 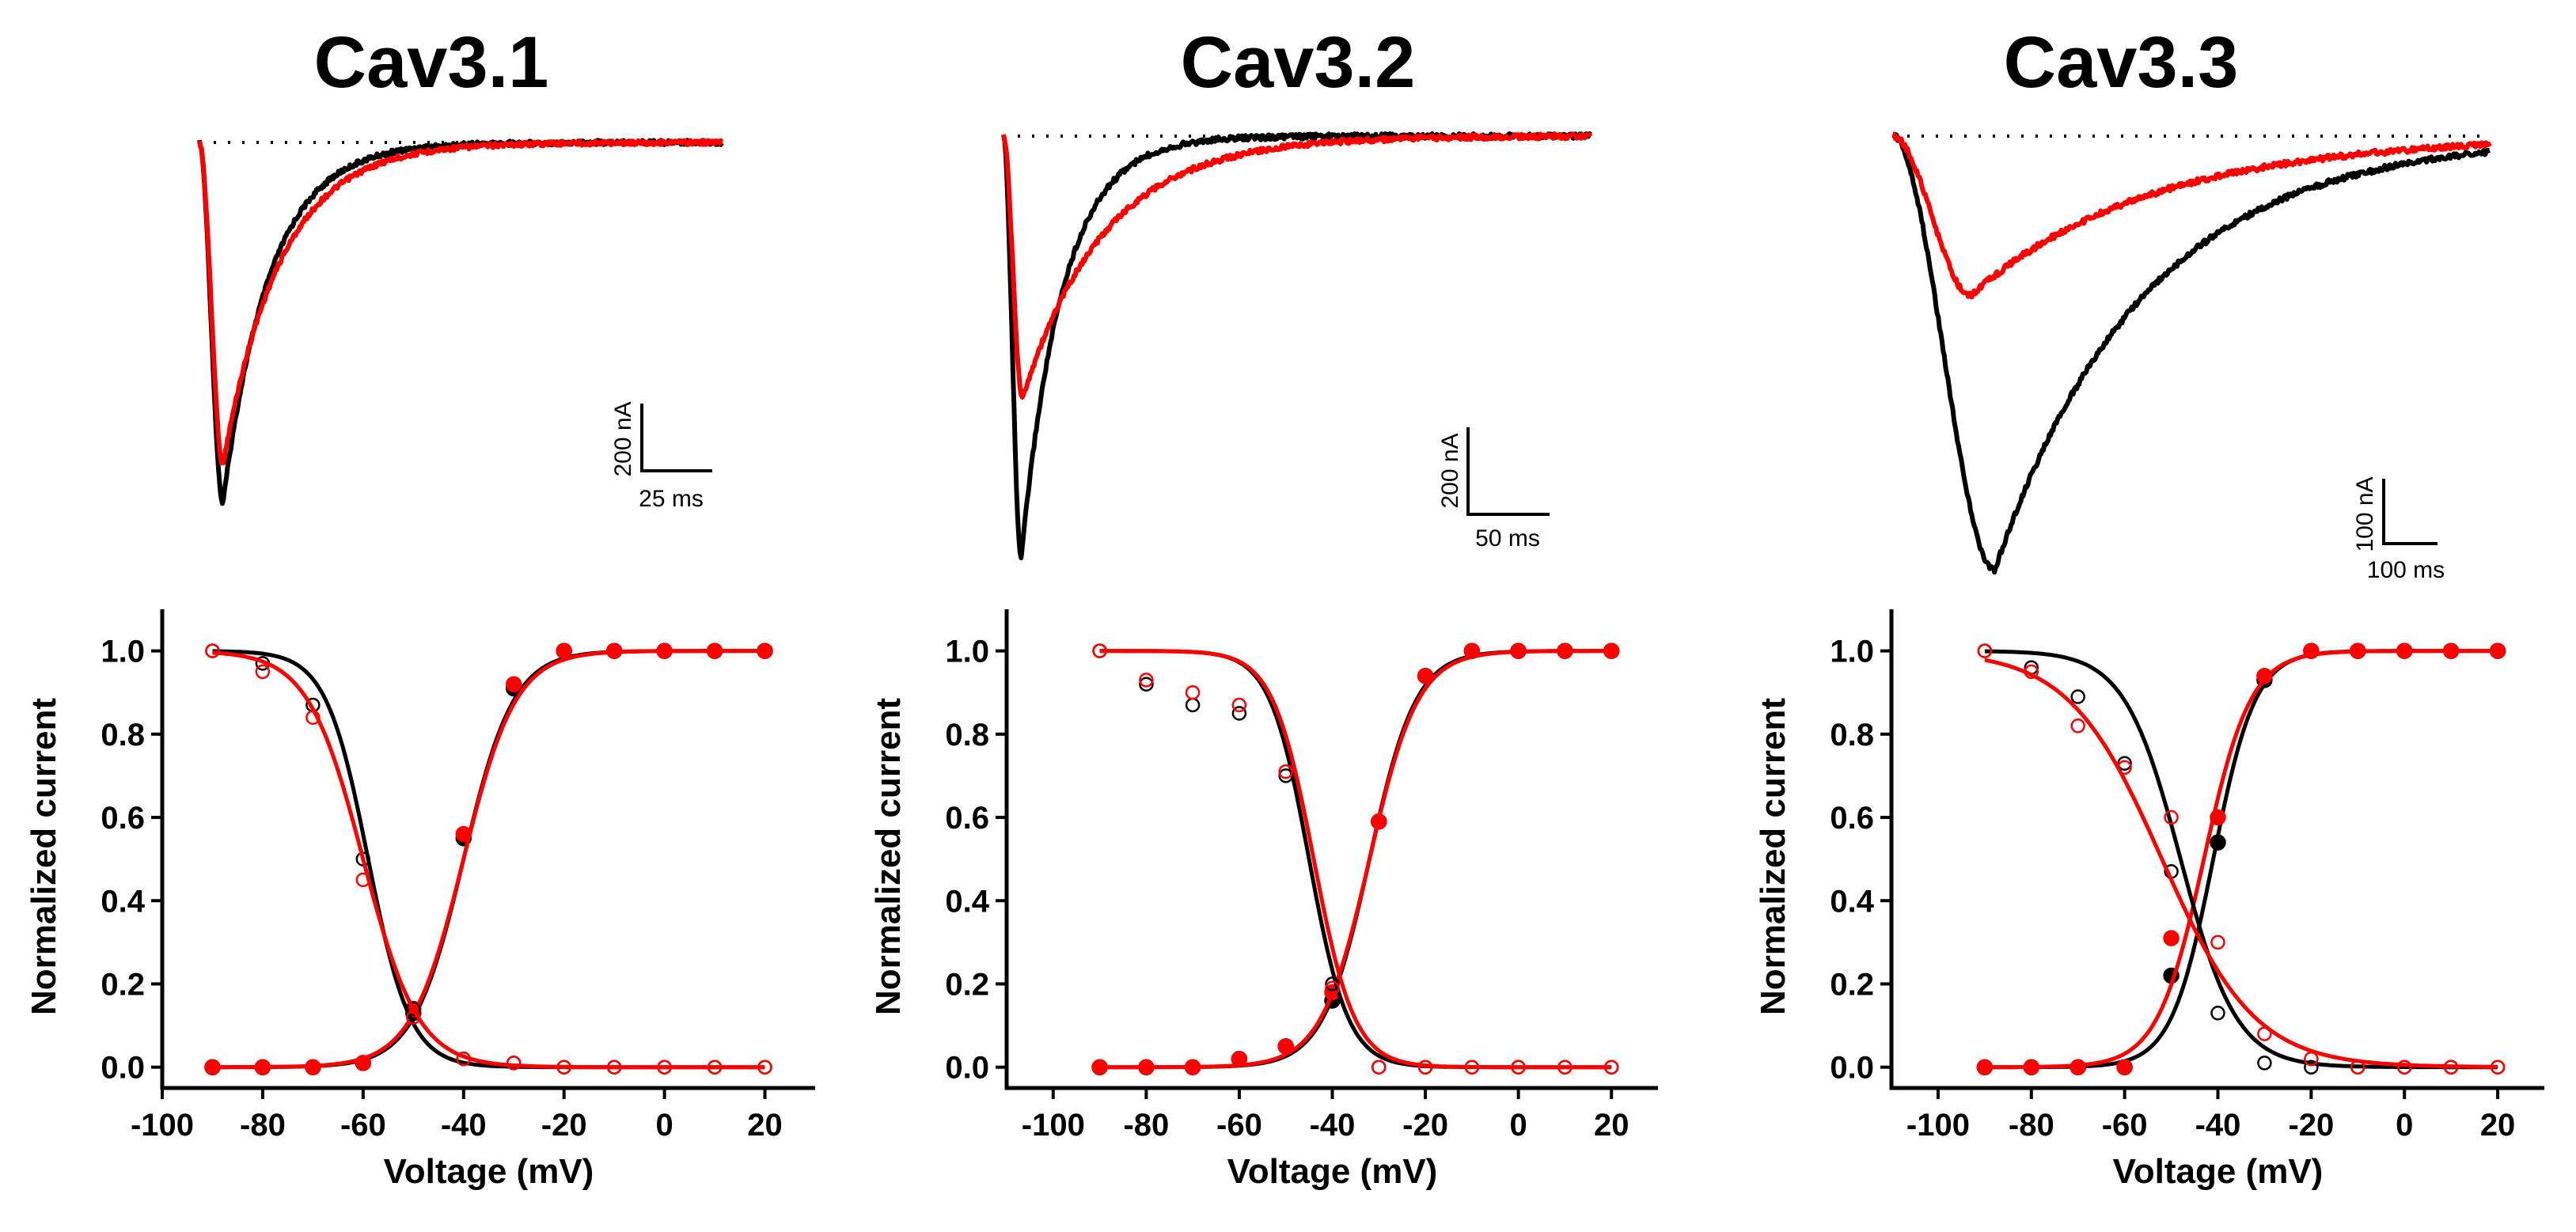 I want to click on scale-bar-cav31: 200 nA 25 ms, so click(x=661, y=456).